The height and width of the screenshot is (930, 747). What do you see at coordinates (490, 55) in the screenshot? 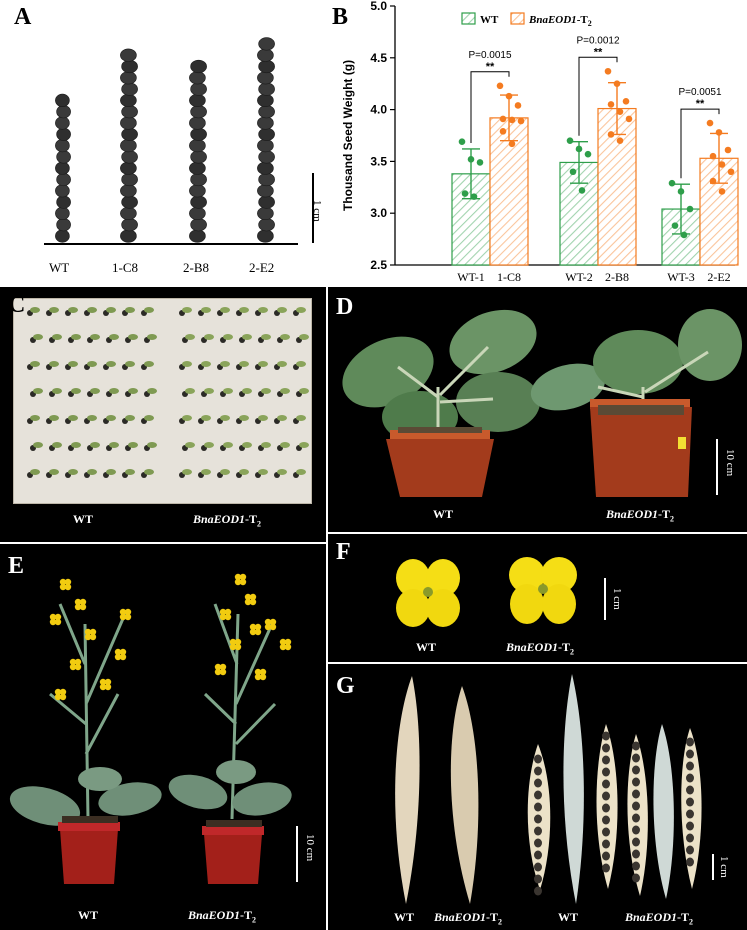
I see `p-value-label: P=0.0015` at bounding box center [490, 55].